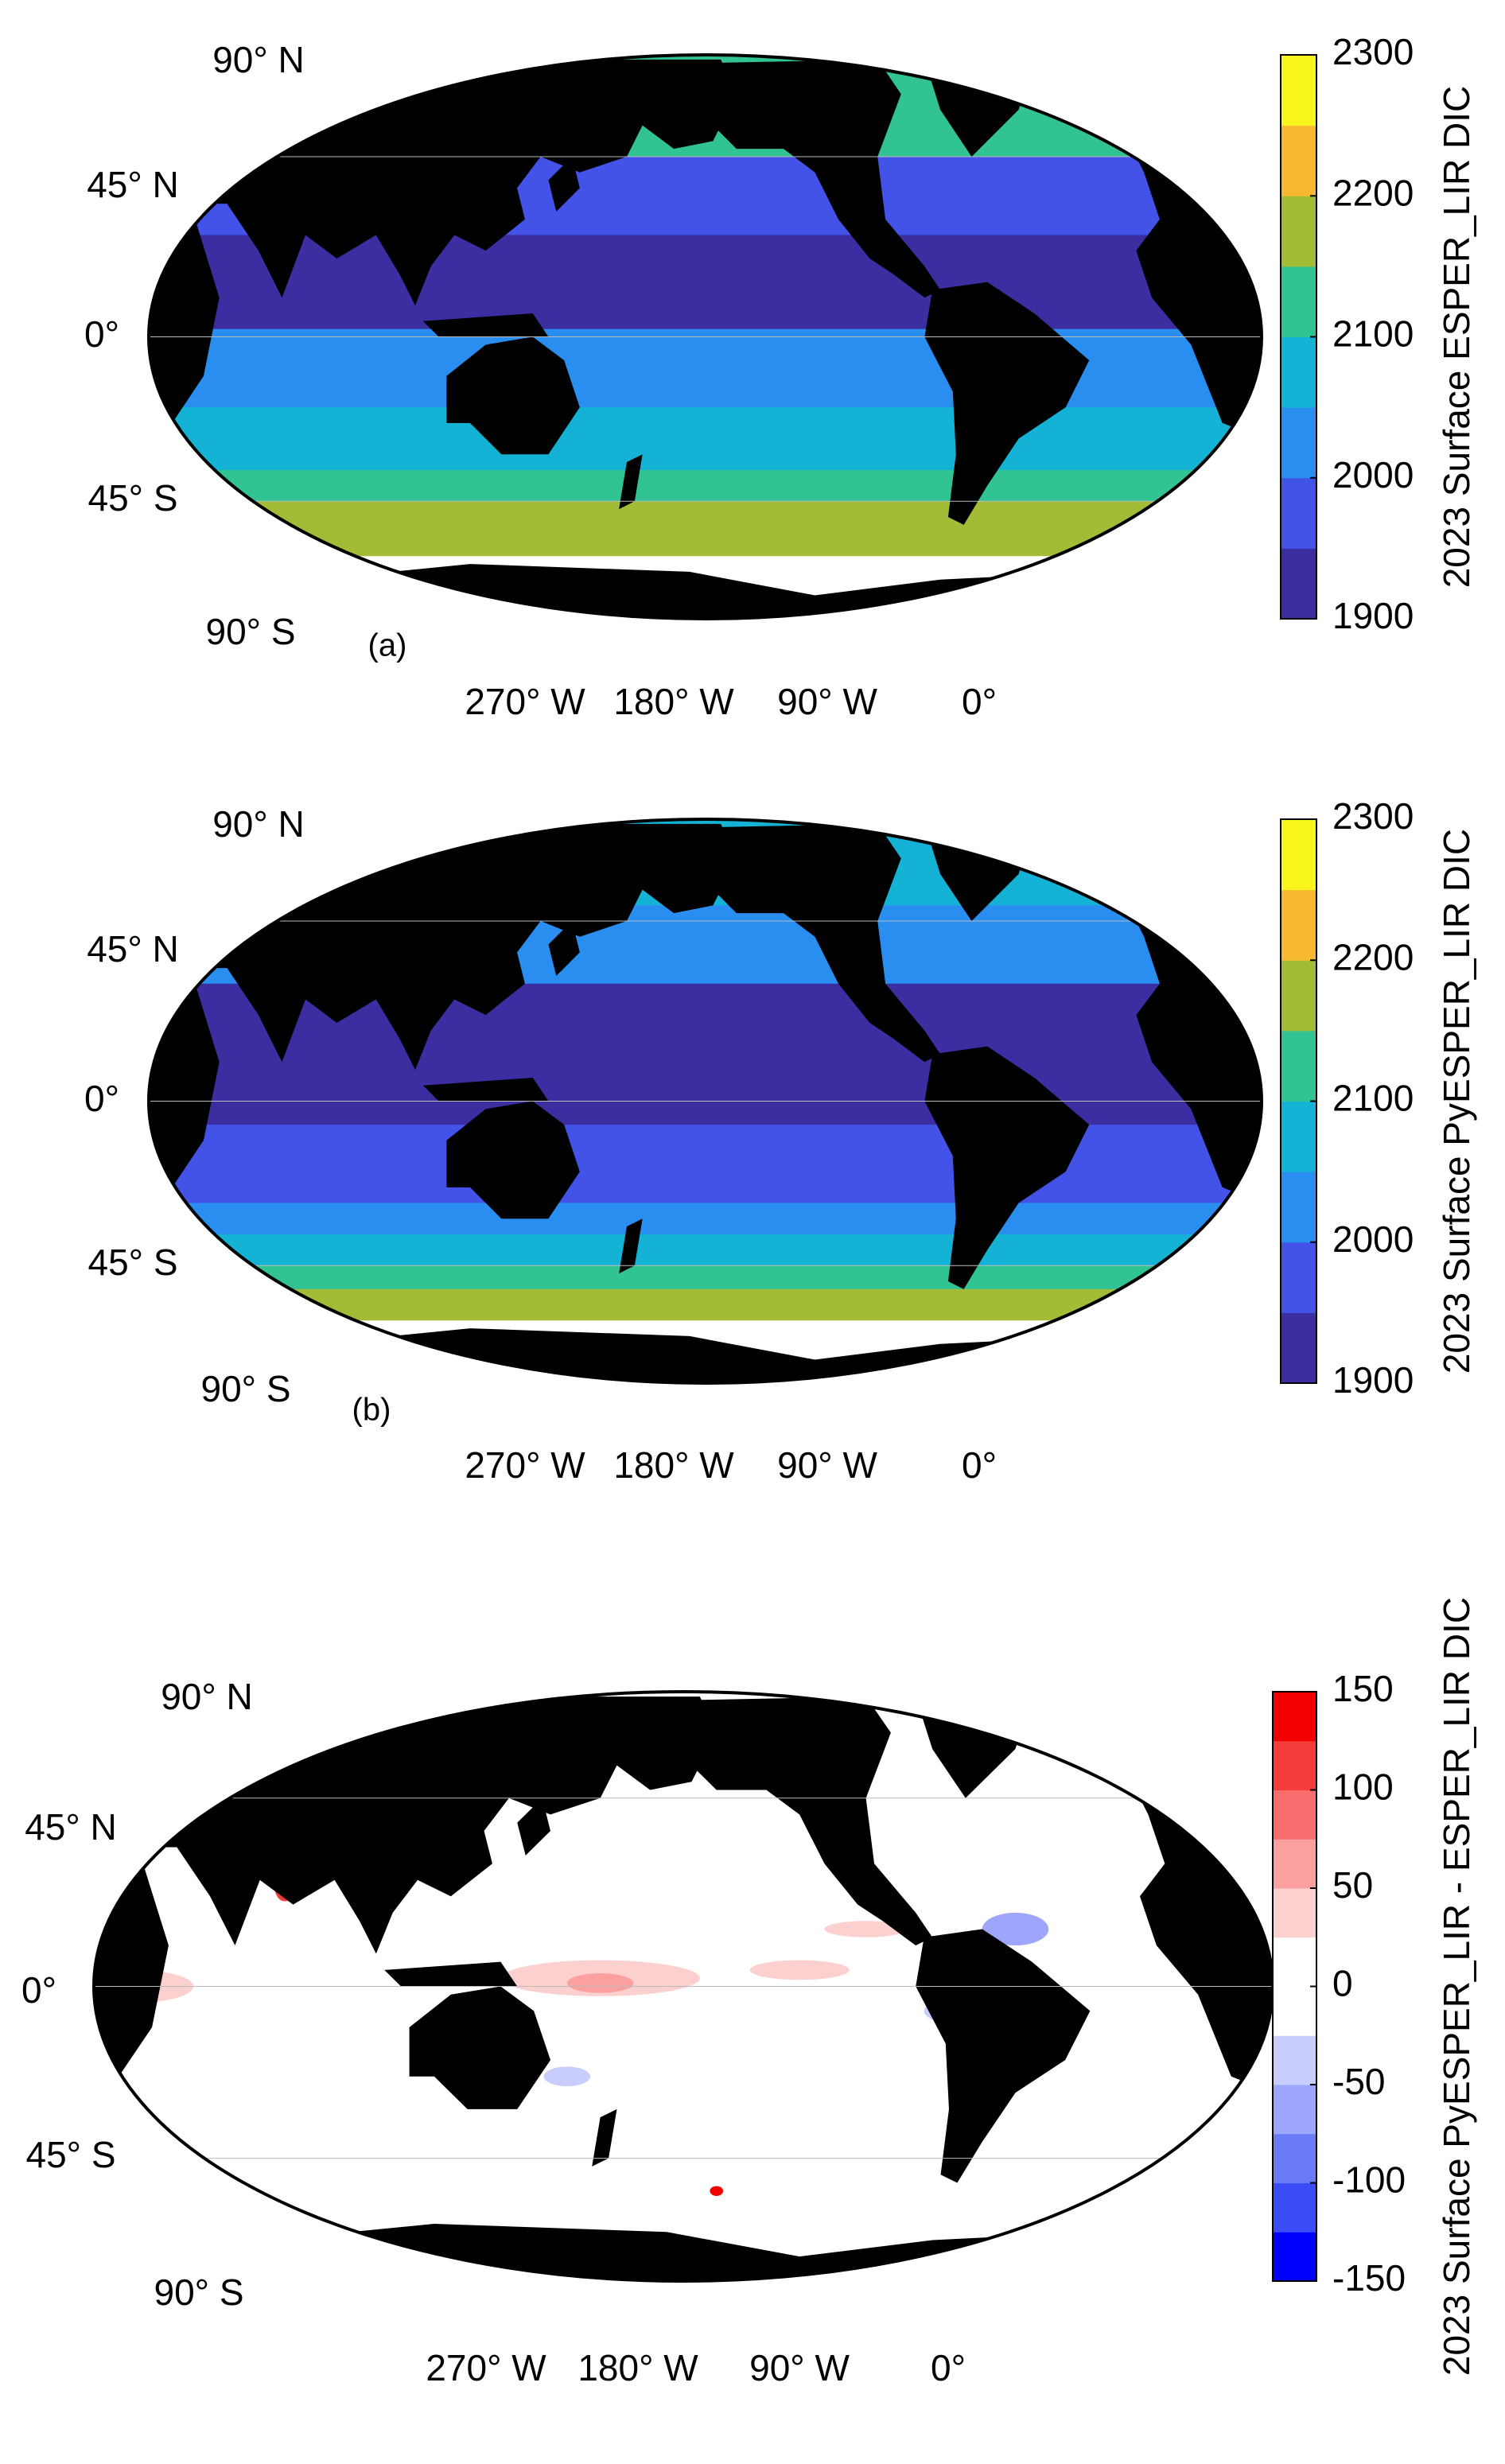 Image resolution: width=1505 pixels, height=2464 pixels. I want to click on panel-label: (b), so click(371, 1410).